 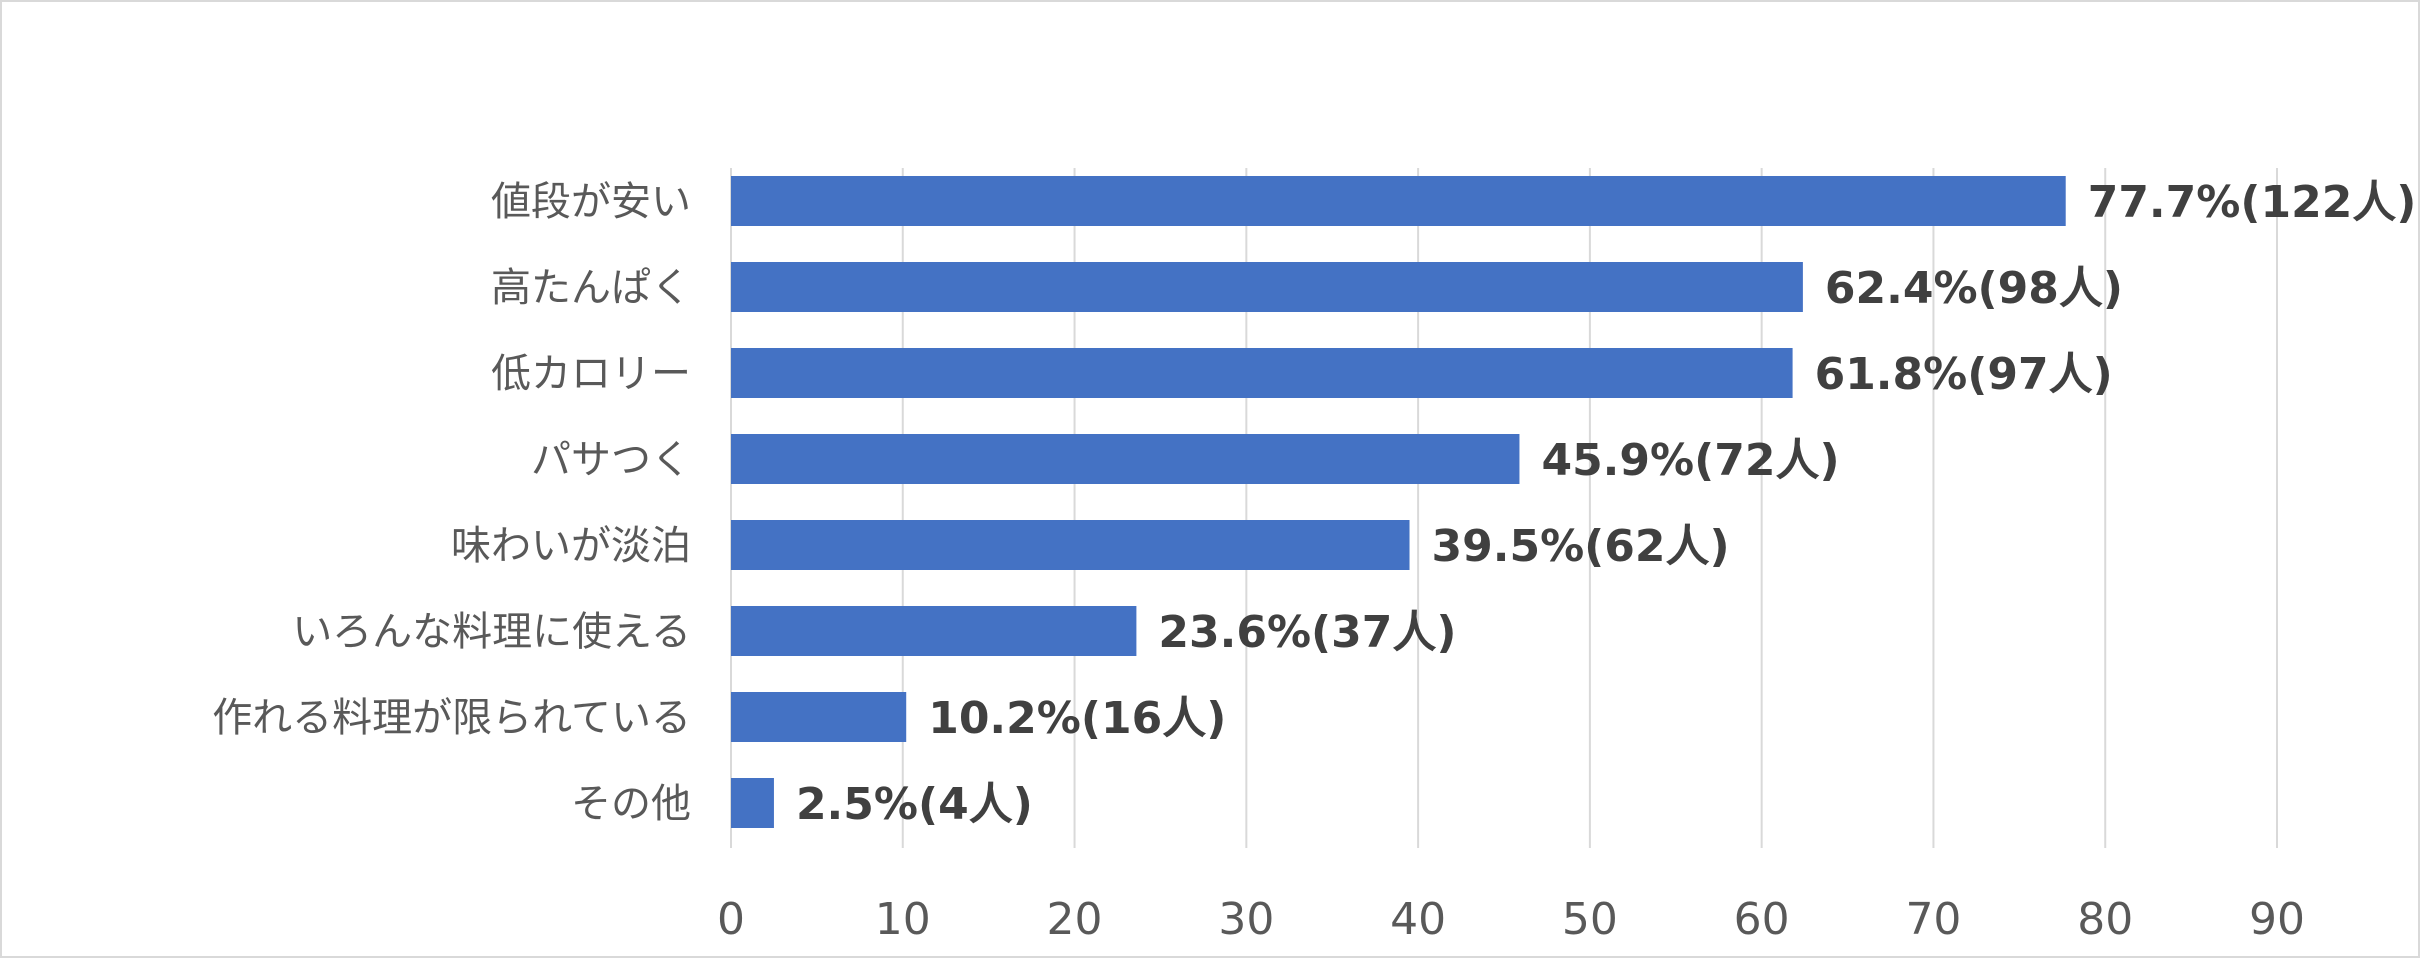 I want to click on category-label: その他, so click(x=631, y=804).